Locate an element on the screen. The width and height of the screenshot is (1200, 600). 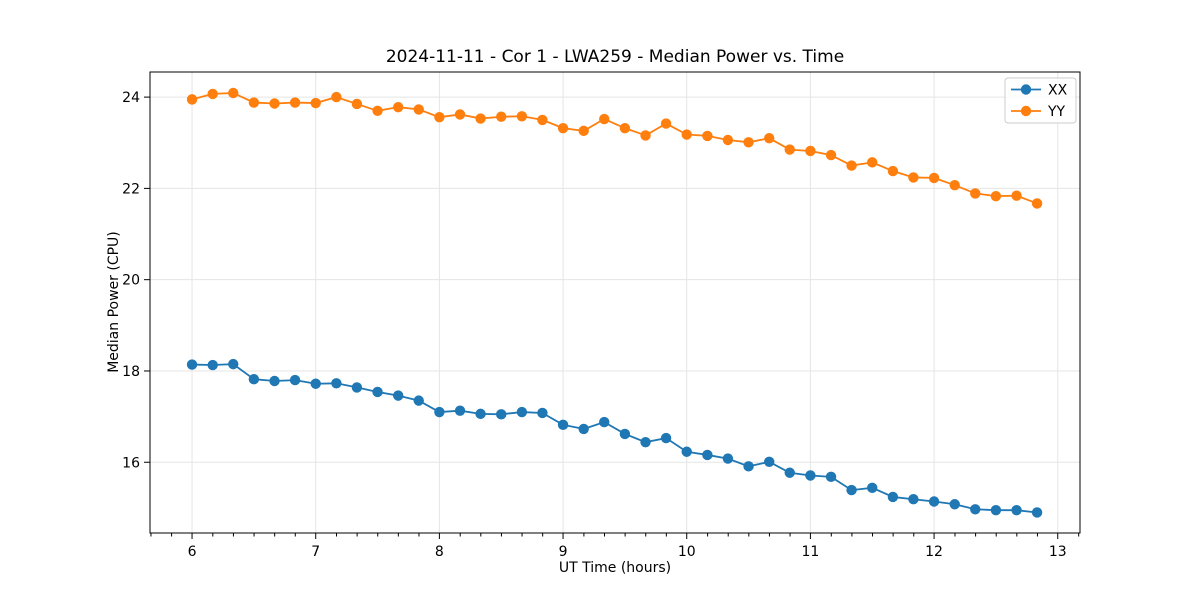
x-tick-label: 12 is located at coordinates (934, 552).